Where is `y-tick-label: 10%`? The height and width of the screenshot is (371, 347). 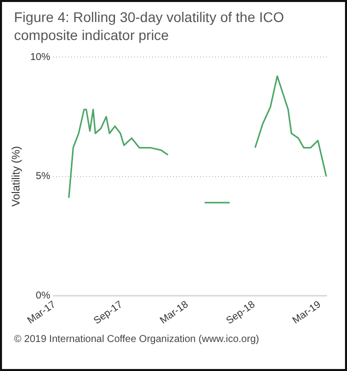 y-tick-label: 10% is located at coordinates (40, 57).